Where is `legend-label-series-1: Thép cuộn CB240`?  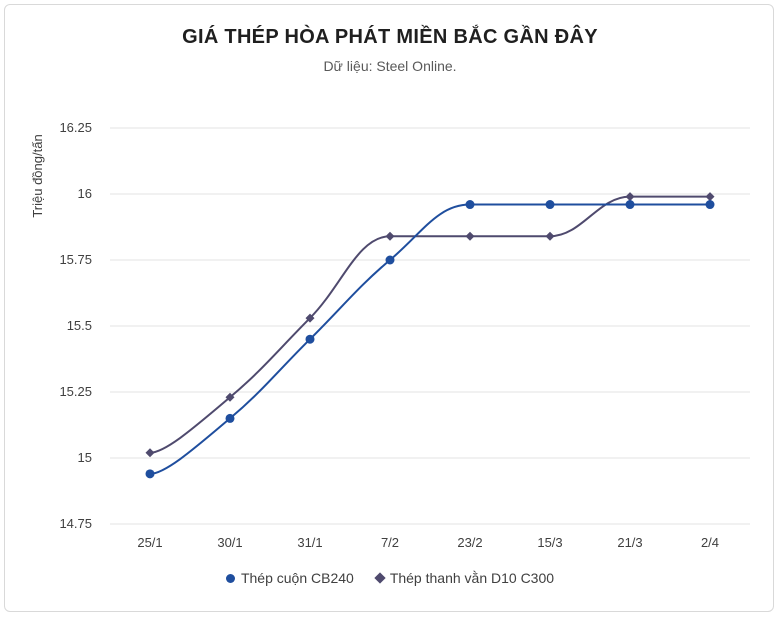 legend-label-series-1: Thép cuộn CB240 is located at coordinates (297, 578).